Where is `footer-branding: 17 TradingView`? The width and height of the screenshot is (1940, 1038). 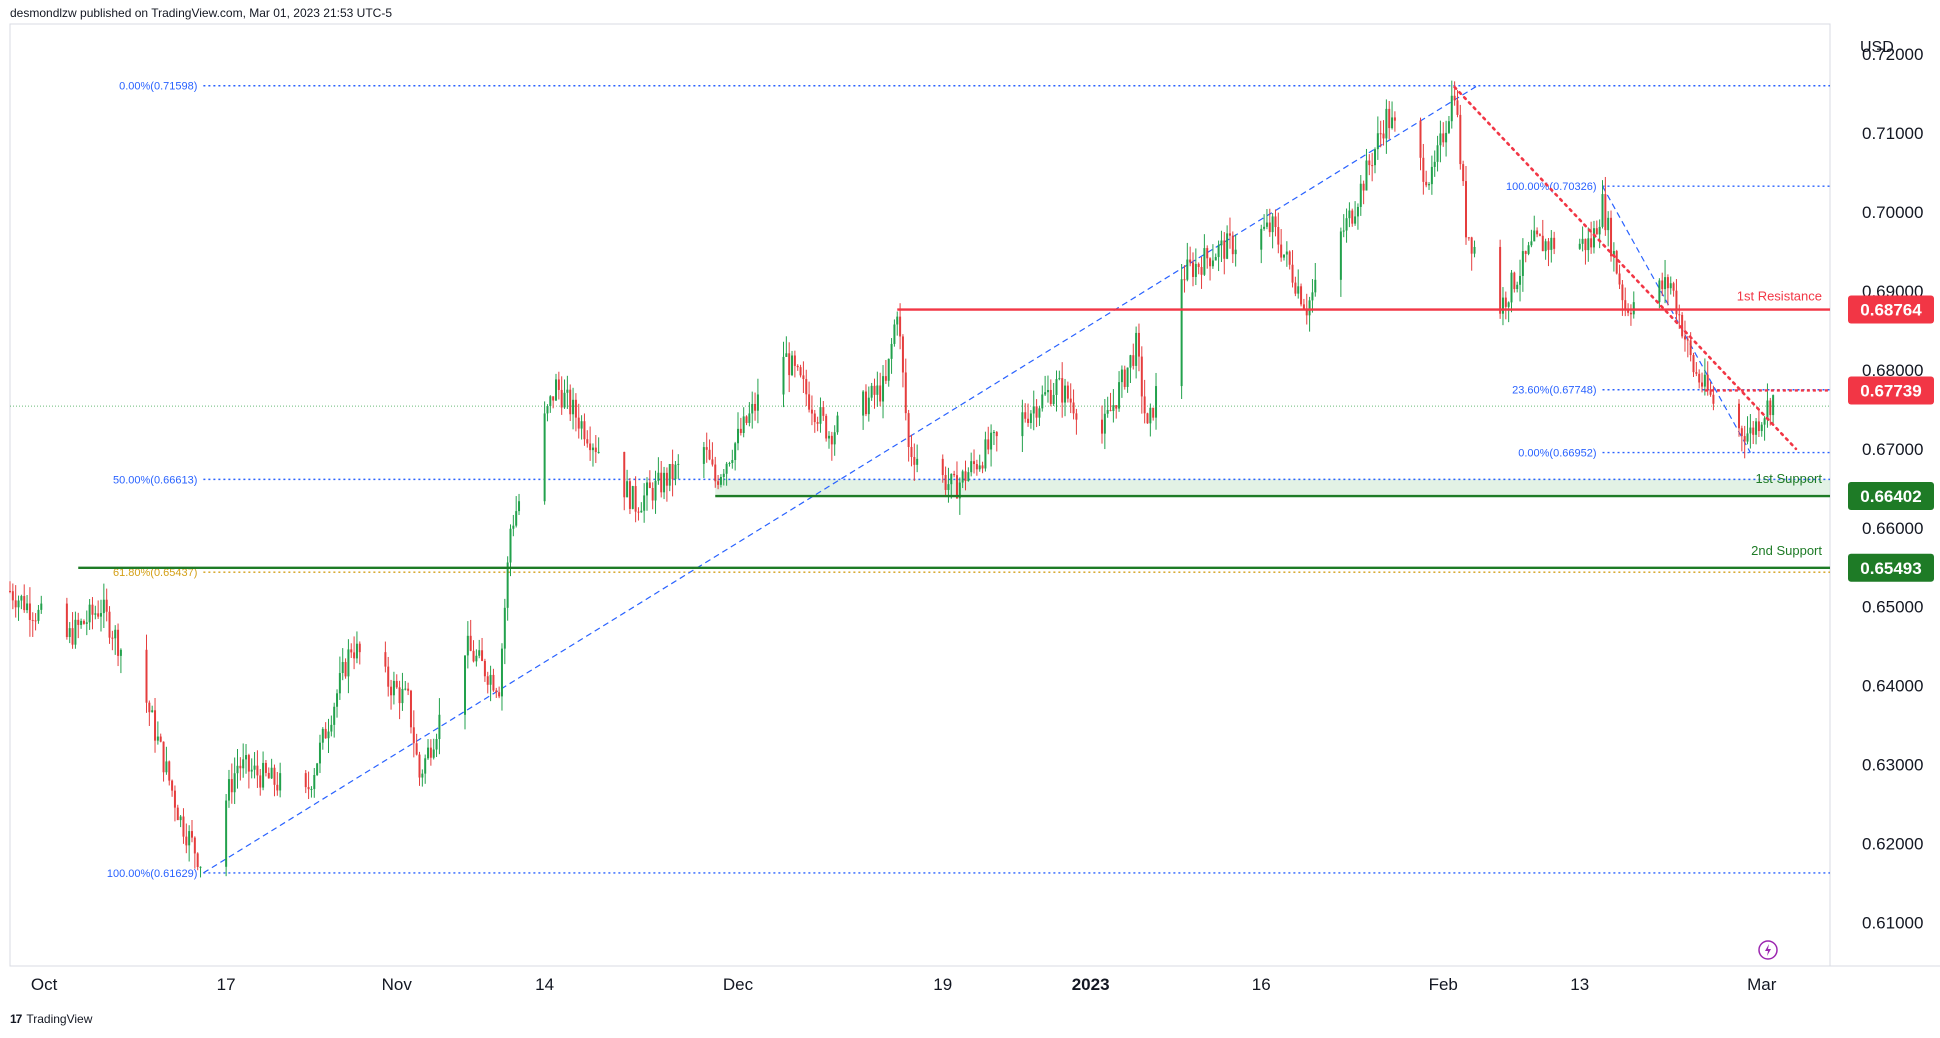
footer-branding: 17 TradingView is located at coordinates (51, 1019).